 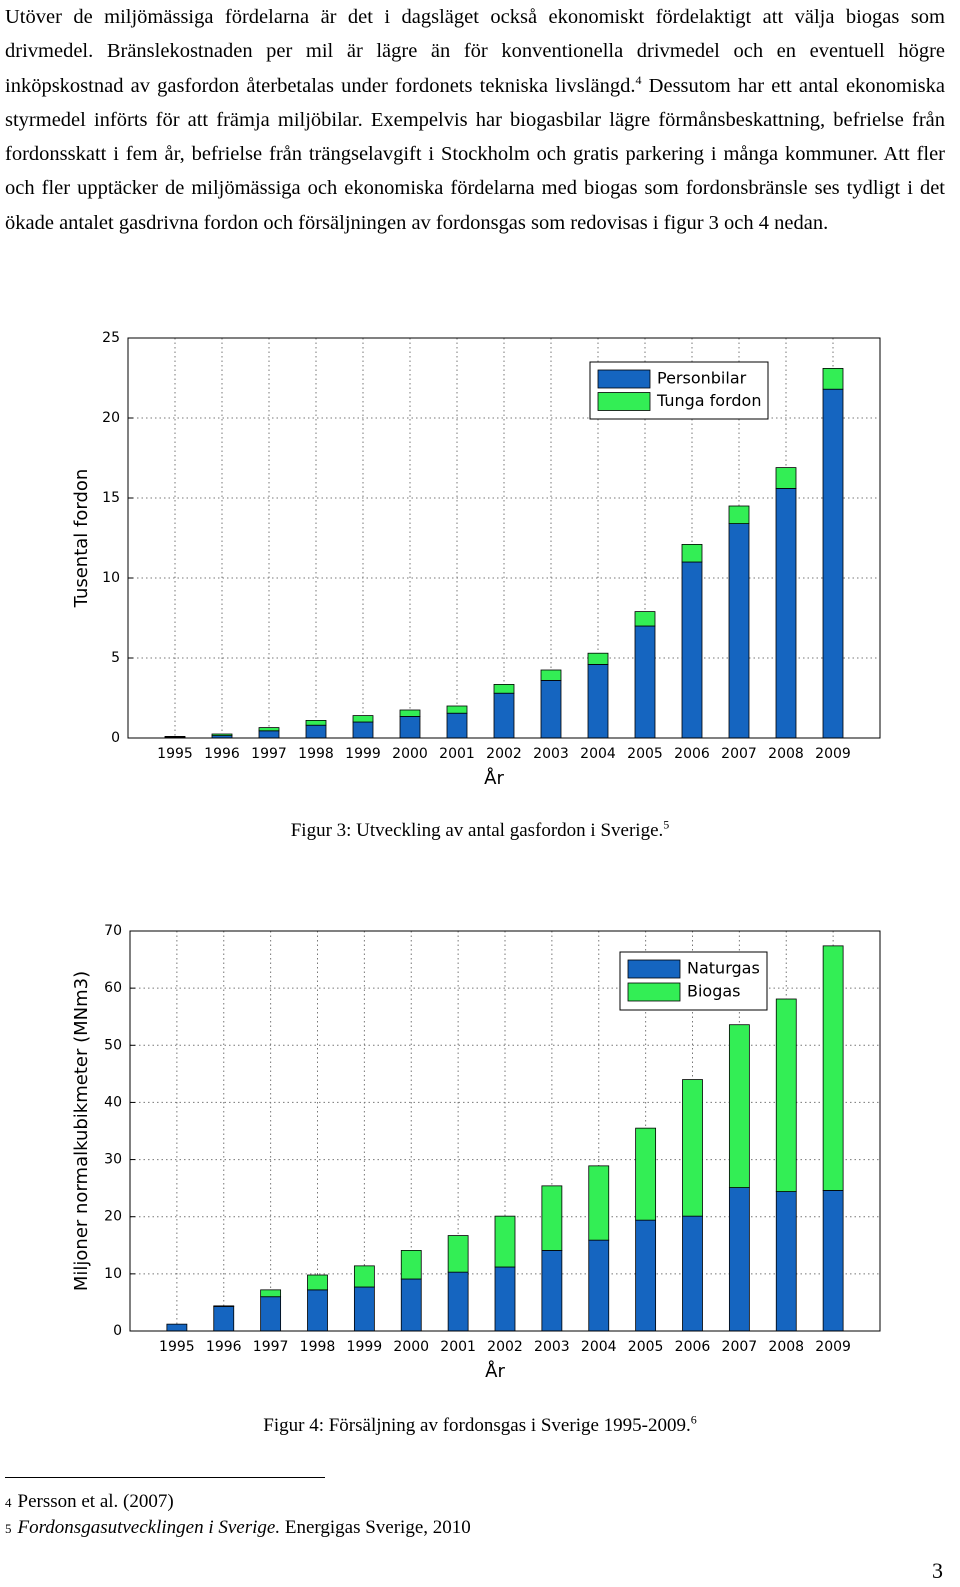 I want to click on footnote-text: Persson et al. (2007), so click(x=95, y=1501).